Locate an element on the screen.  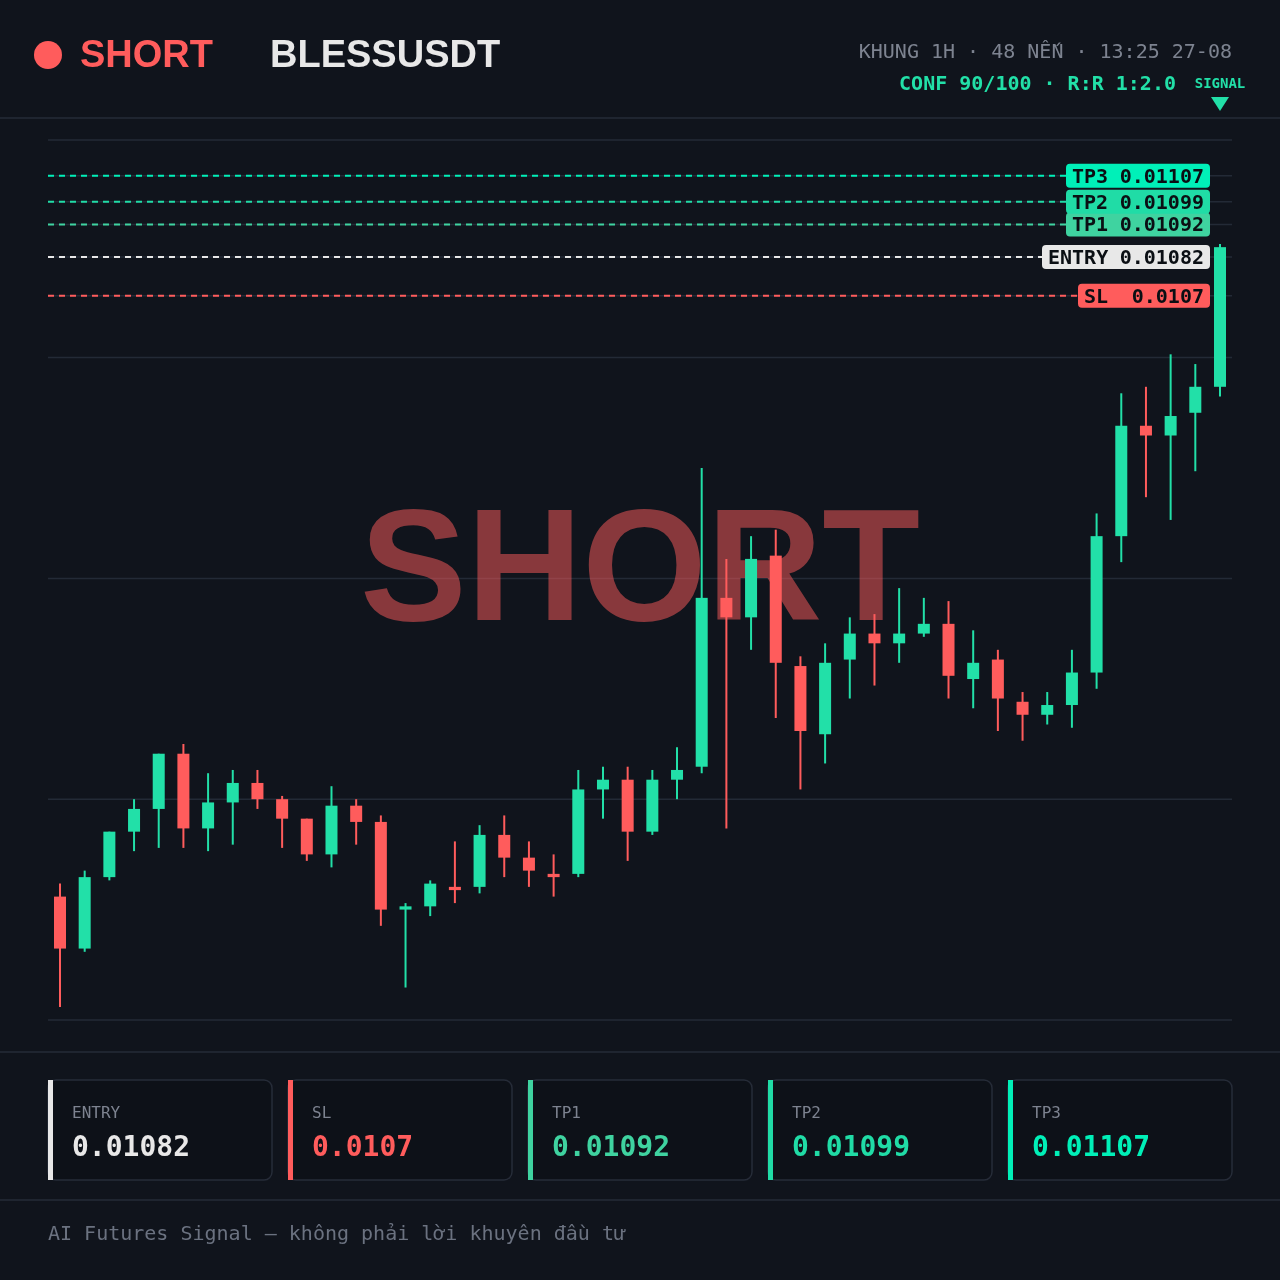
text: SIGNAL is located at coordinates (1220, 83).